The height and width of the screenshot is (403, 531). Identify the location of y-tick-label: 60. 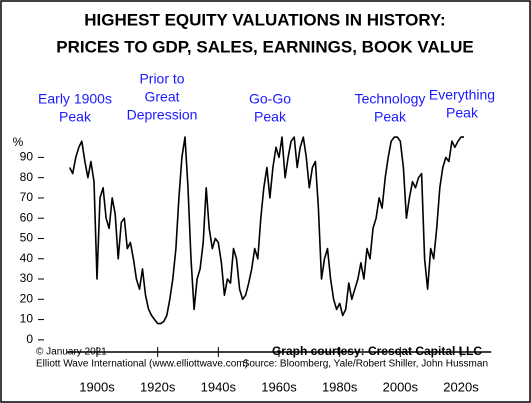
(27, 217).